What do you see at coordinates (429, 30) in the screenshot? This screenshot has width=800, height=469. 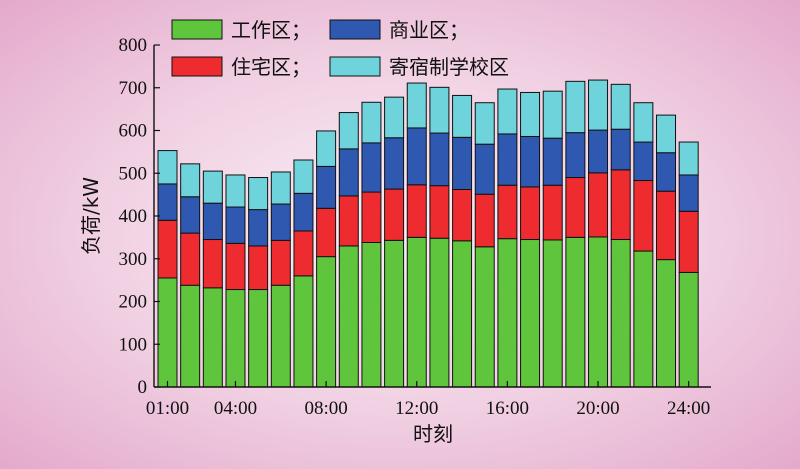 I see `legend-label: 商业区；` at bounding box center [429, 30].